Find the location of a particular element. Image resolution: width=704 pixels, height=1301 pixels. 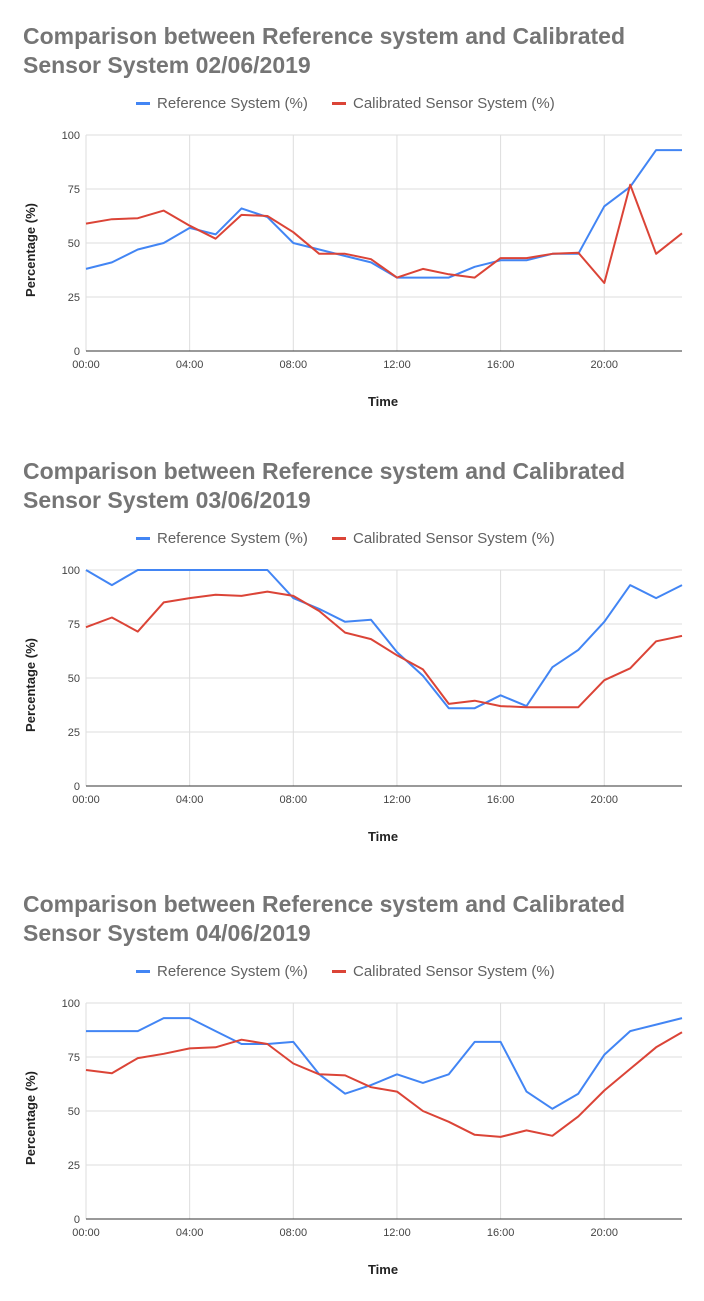

series-line-calibrated is located at coordinates (384, 1084).